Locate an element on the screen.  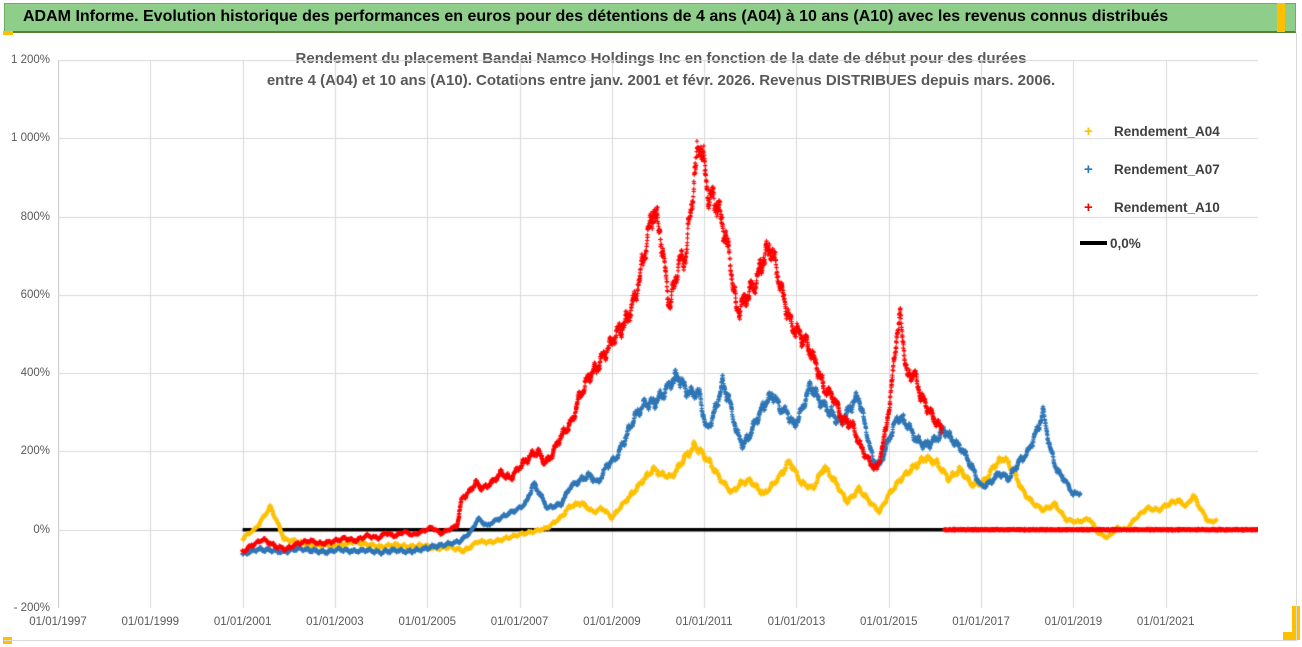
x-tick-label: 01/01/1999 is located at coordinates (150, 622).